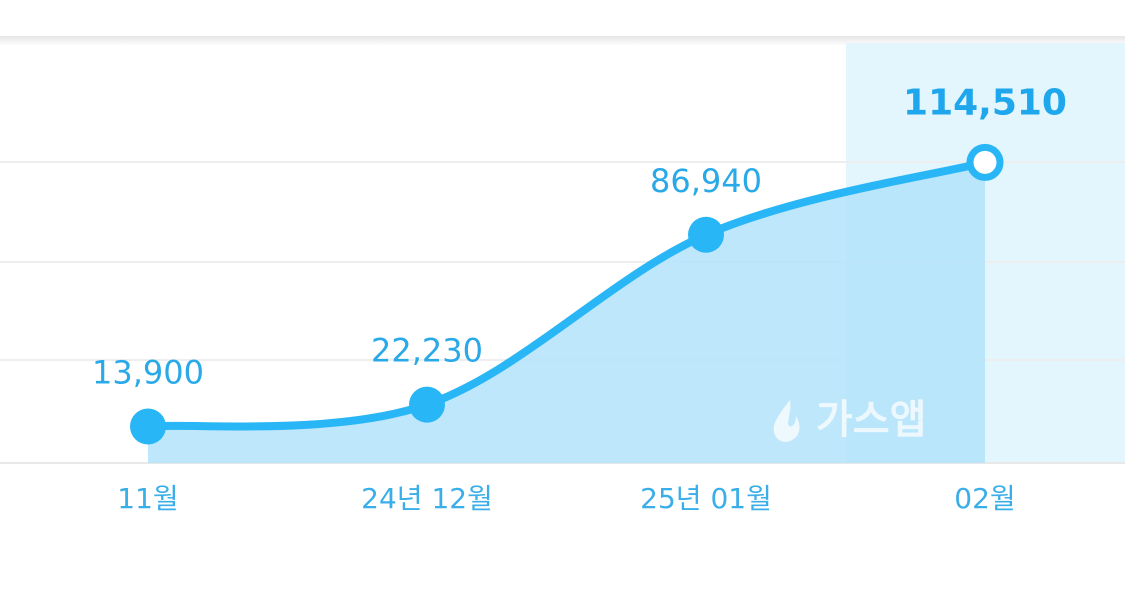 Image resolution: width=1125 pixels, height=595 pixels. I want to click on value-label: 114,510, so click(985, 102).